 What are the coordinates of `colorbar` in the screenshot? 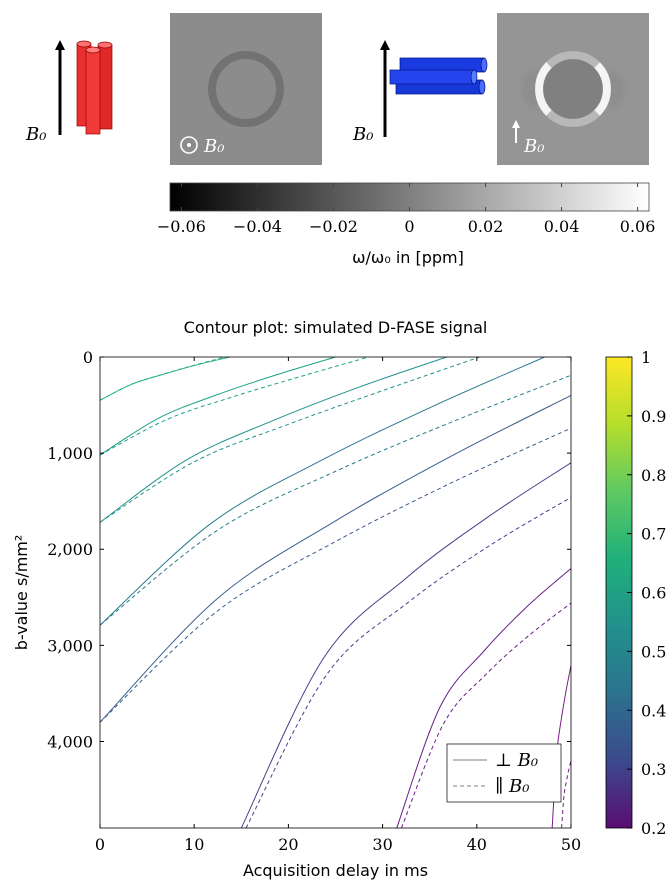 It's located at (409, 197).